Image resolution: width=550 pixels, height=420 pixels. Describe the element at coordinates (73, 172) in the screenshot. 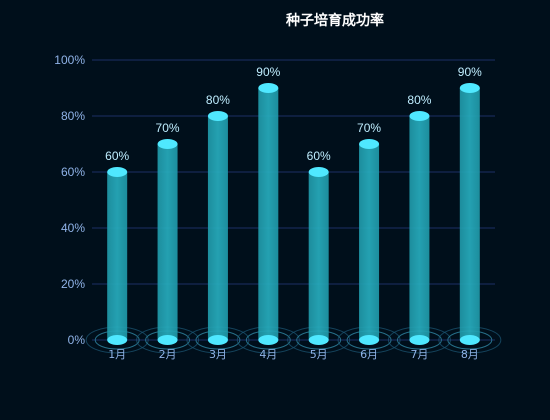

I see `y-tick-label: 60%` at that location.